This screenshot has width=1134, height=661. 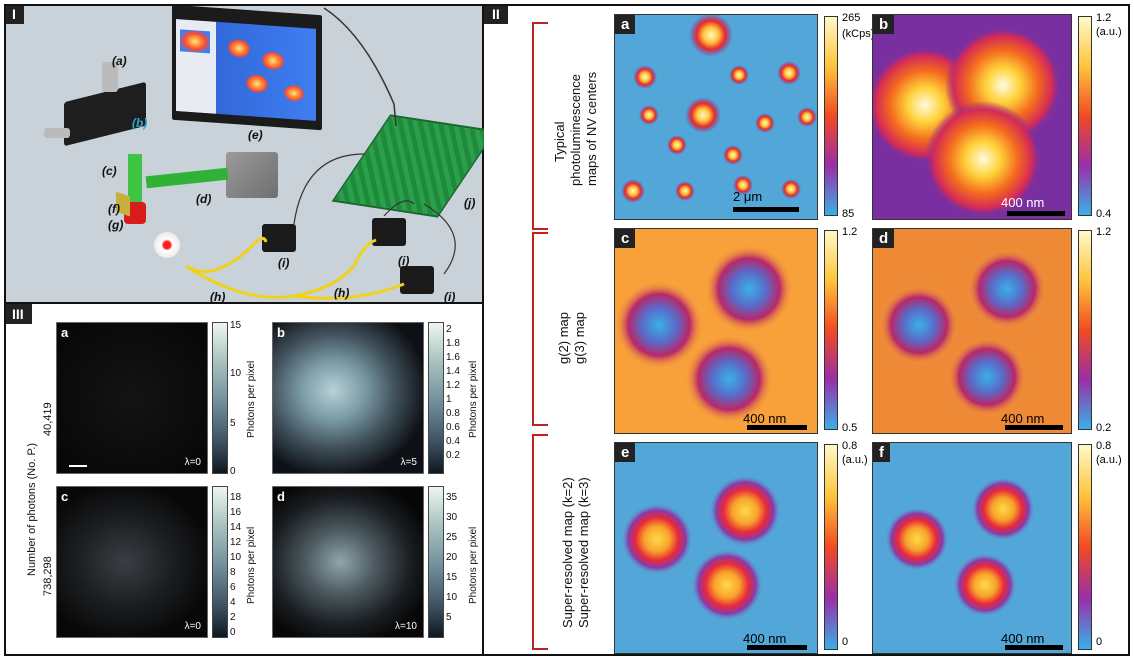 I want to click on map-f-spots, so click(x=960, y=547).